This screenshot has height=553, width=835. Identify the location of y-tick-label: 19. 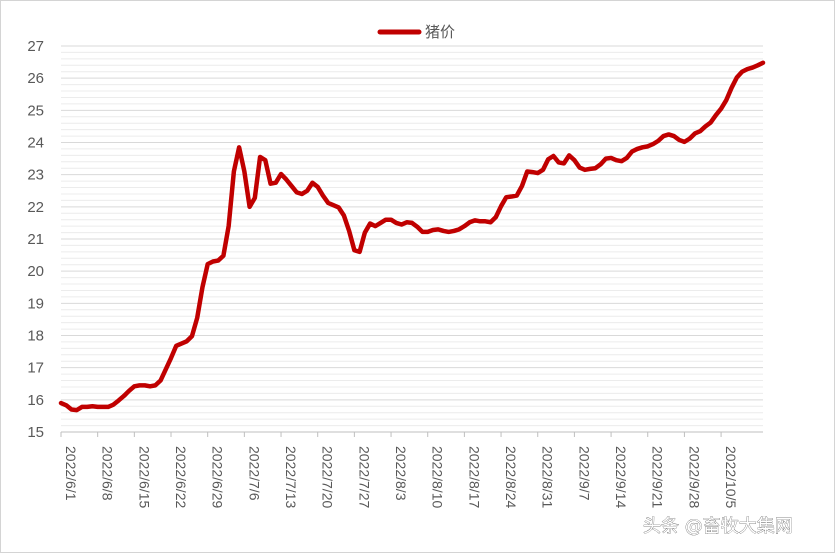
(35, 303).